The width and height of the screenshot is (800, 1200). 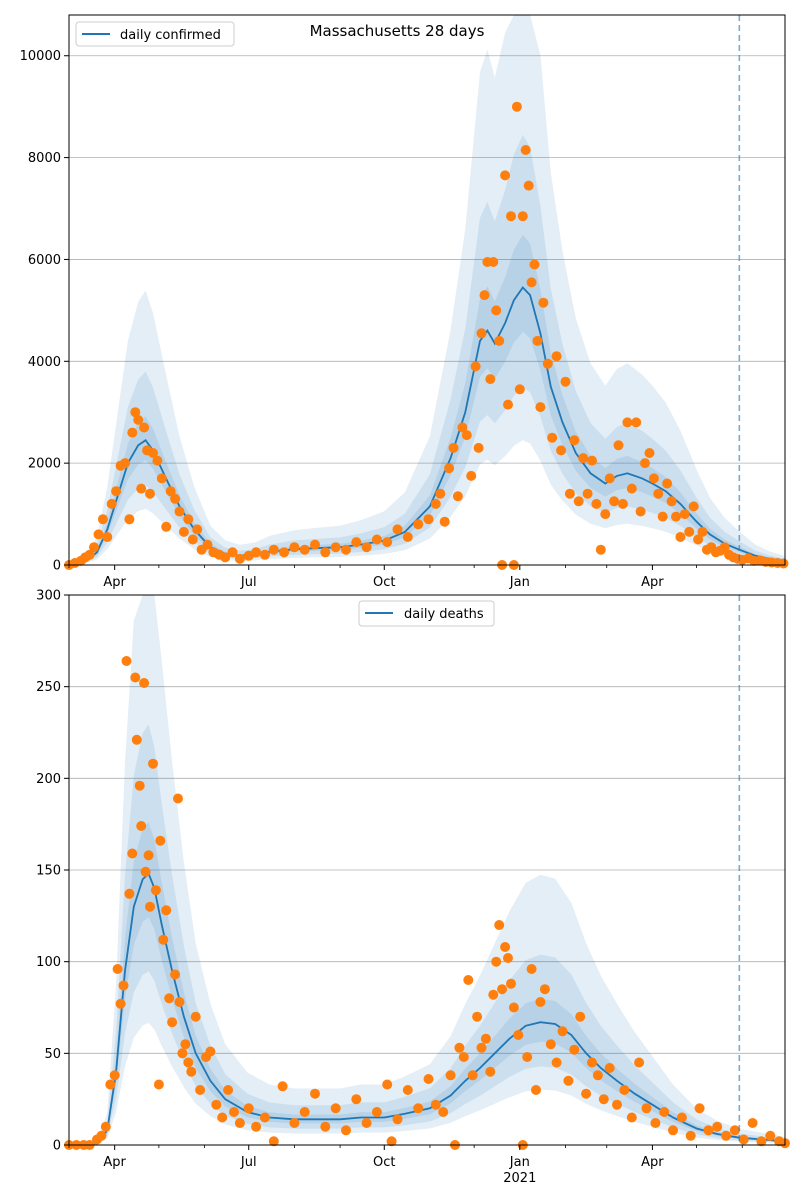 I want to click on y-axis-ticks: 0 50 100 150 200 250 300, so click(x=52, y=871).